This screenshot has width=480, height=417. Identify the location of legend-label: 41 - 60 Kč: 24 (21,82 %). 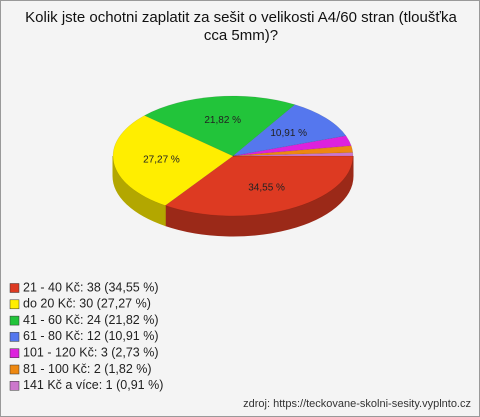
(91, 320).